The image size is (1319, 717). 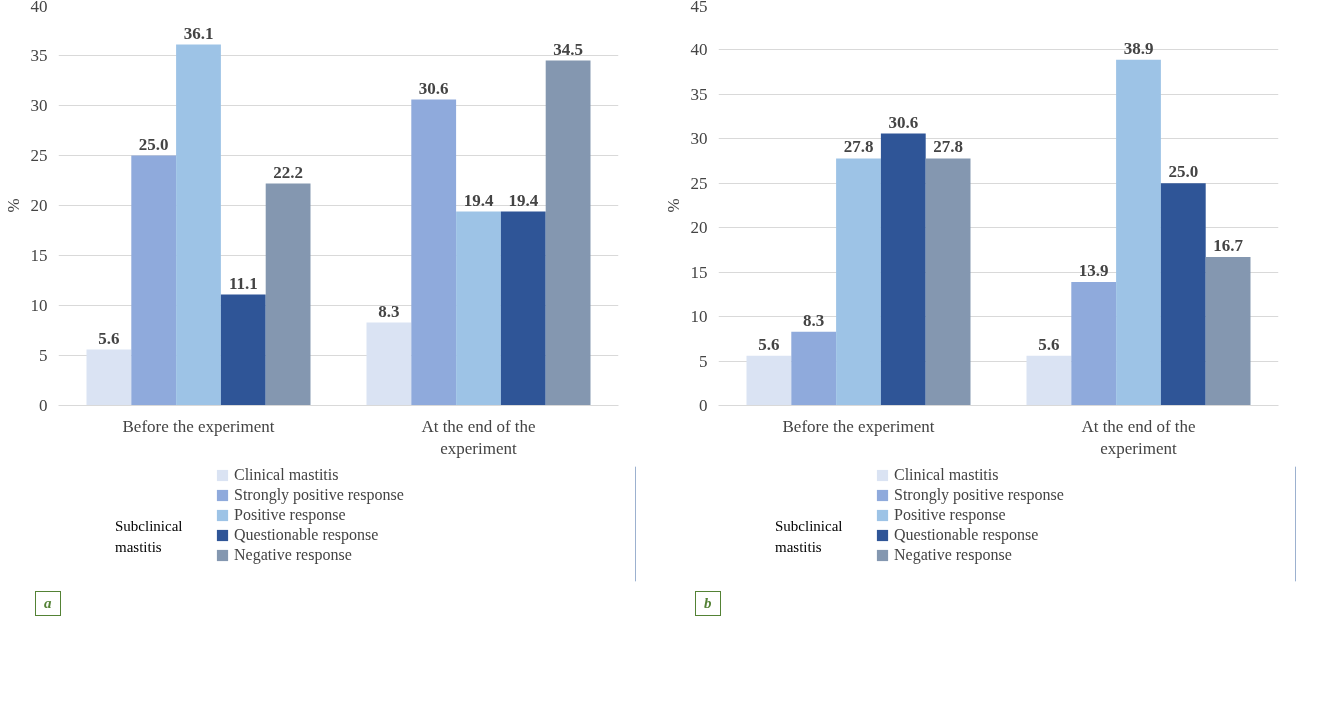 I want to click on text: a, so click(x=48, y=604).